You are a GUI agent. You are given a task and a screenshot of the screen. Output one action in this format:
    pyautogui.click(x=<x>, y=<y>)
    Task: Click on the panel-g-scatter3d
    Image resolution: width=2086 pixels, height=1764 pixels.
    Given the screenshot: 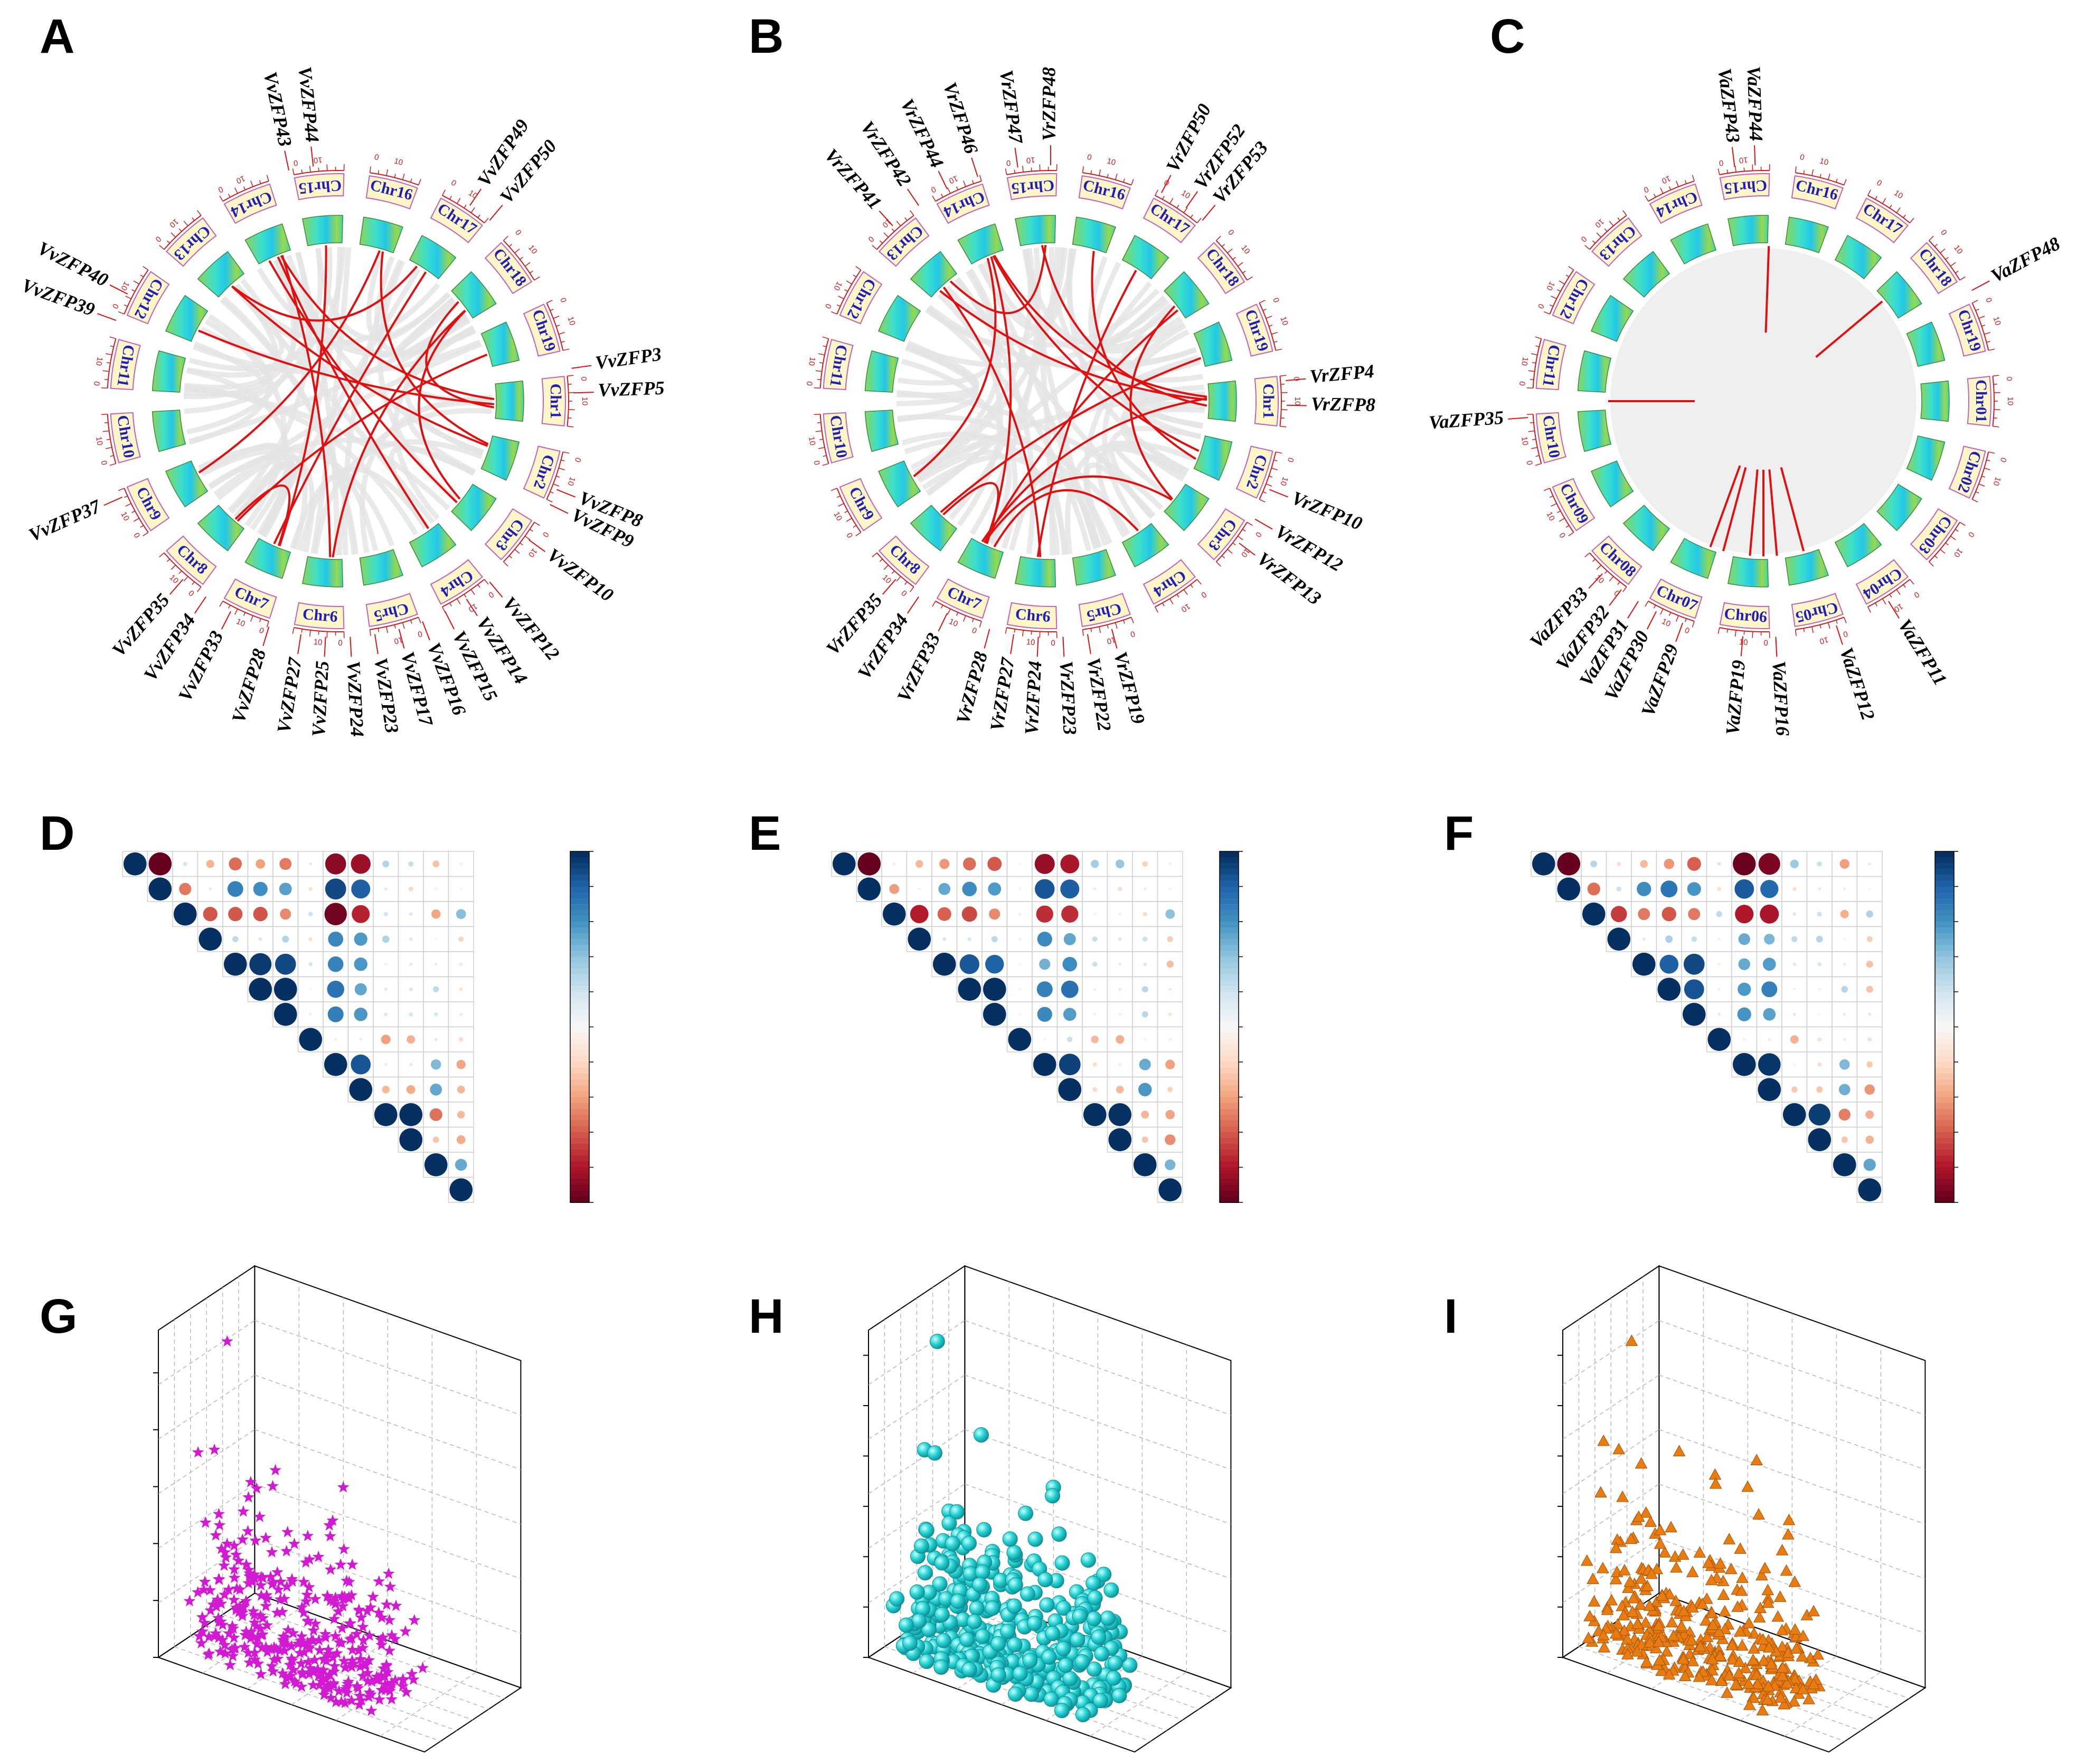 What is the action you would take?
    pyautogui.click(x=337, y=1509)
    